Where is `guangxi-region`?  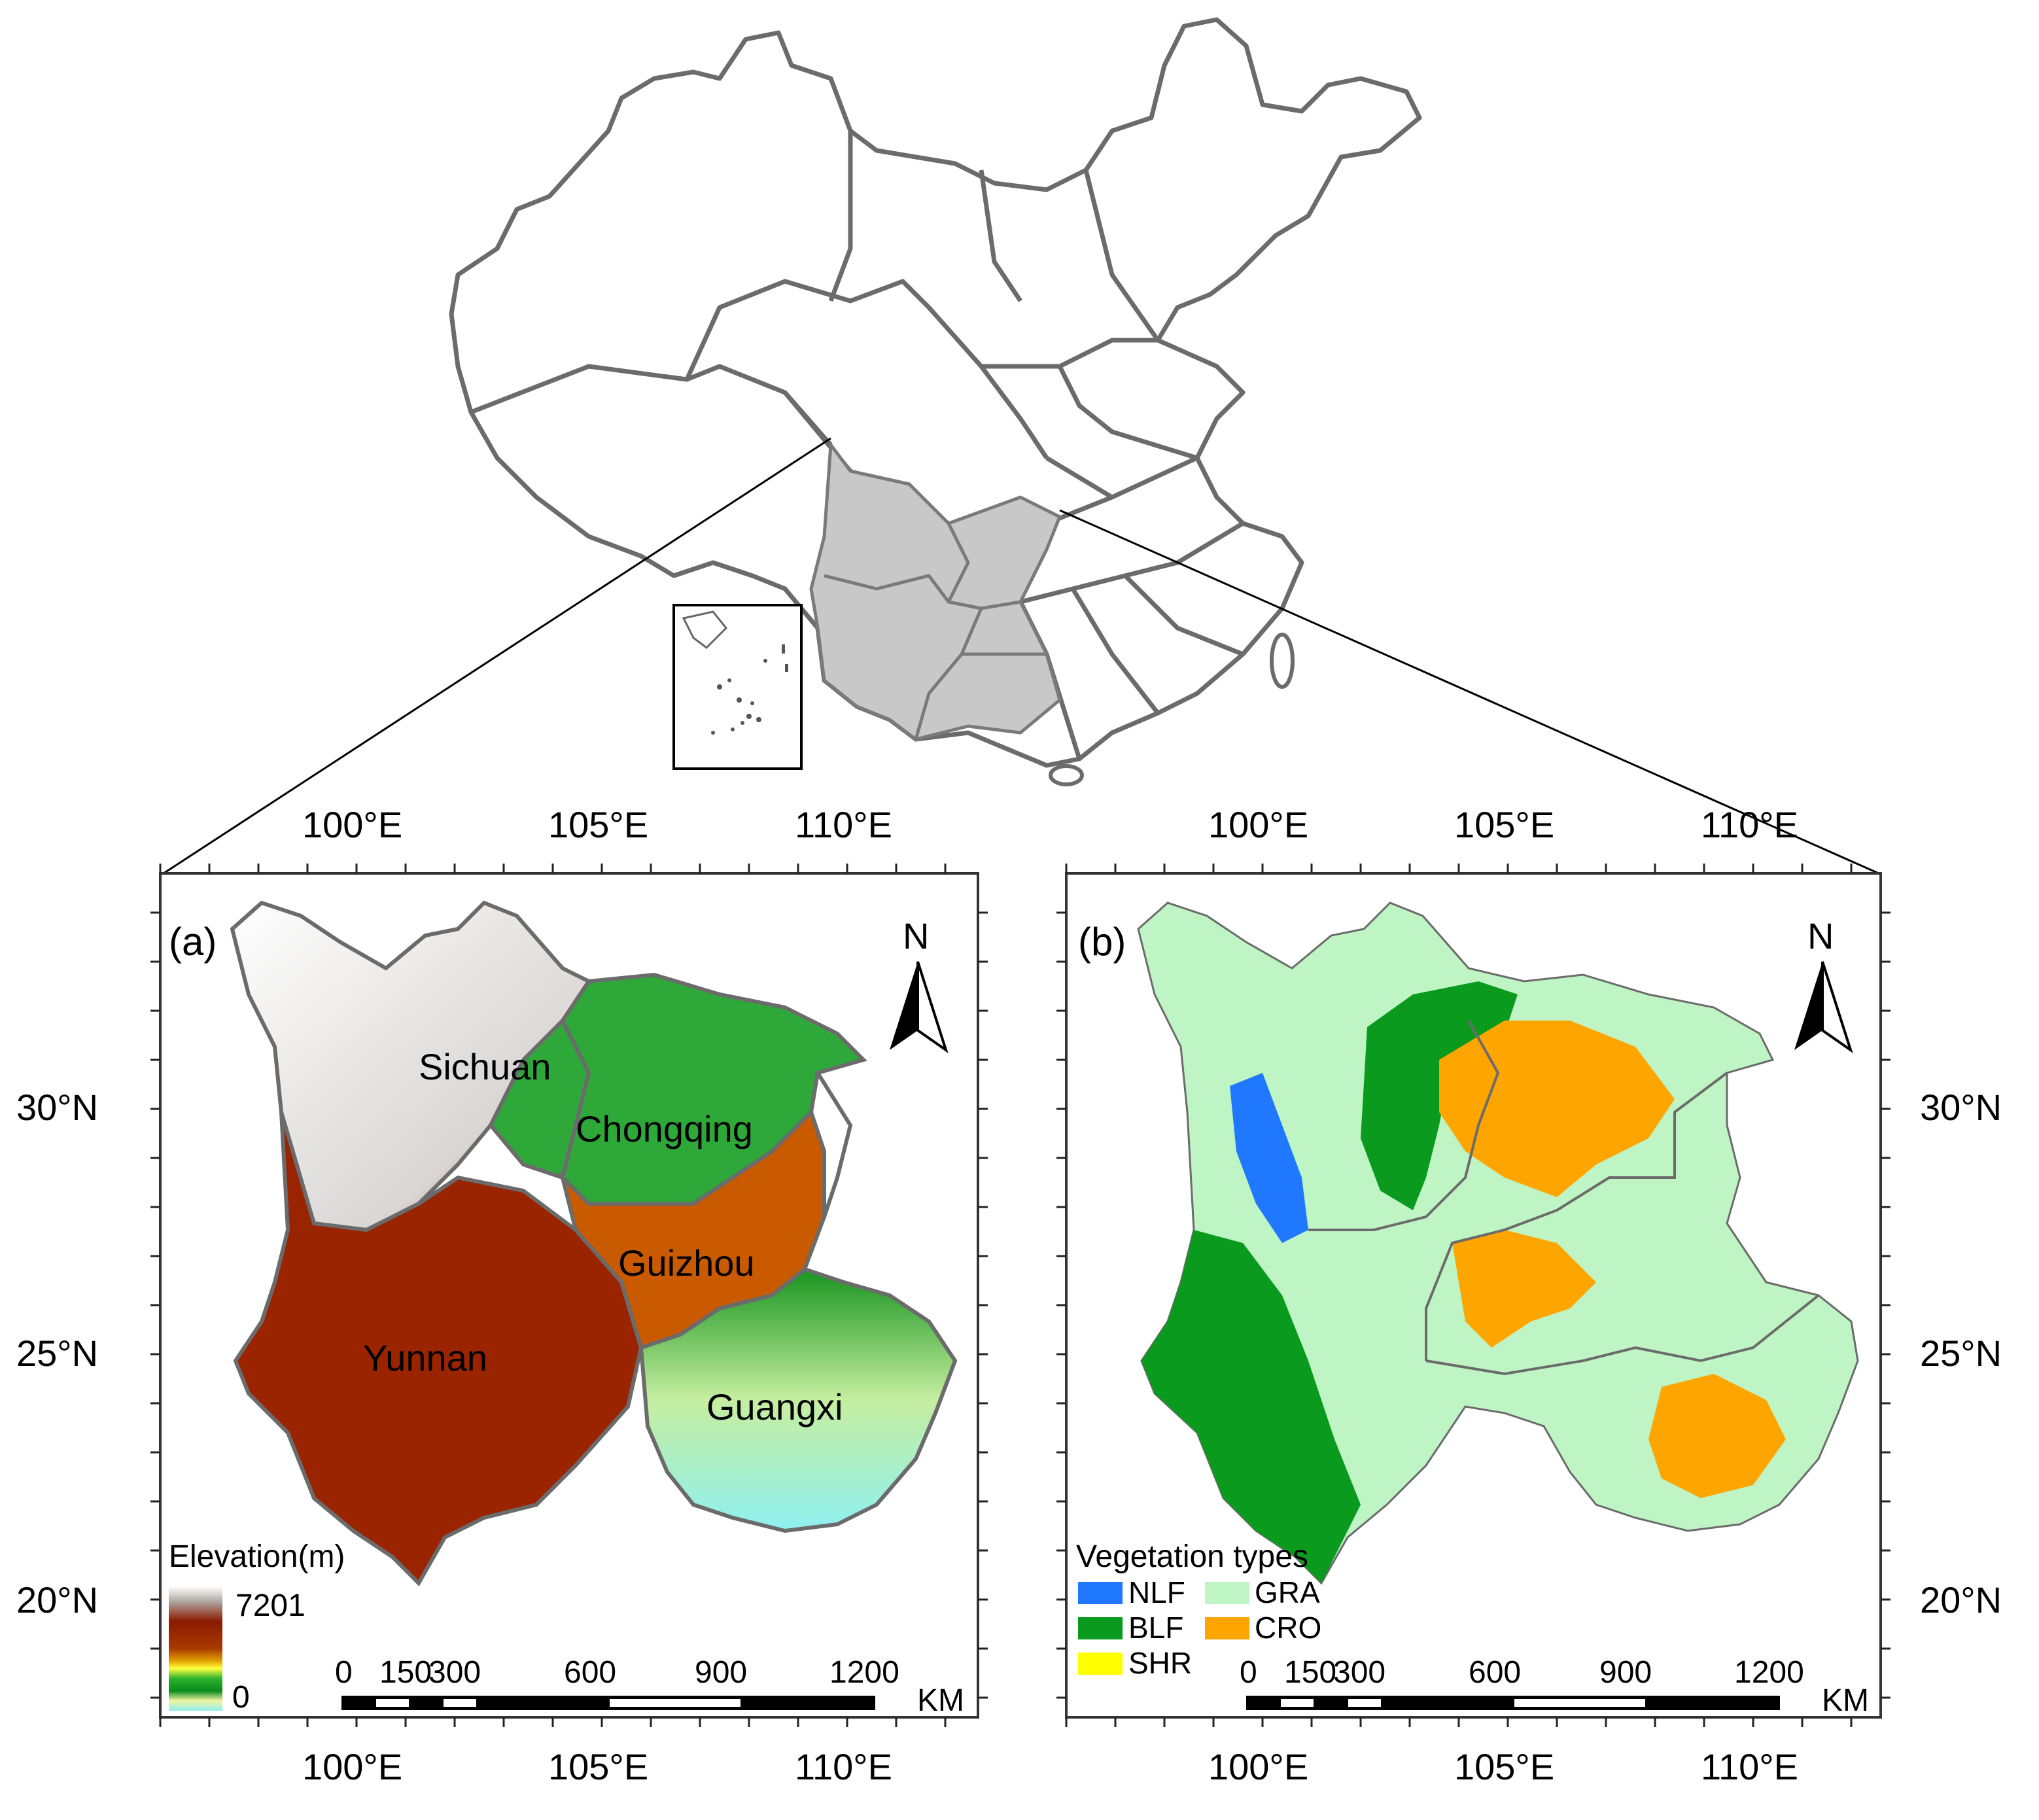 guangxi-region is located at coordinates (798, 1400).